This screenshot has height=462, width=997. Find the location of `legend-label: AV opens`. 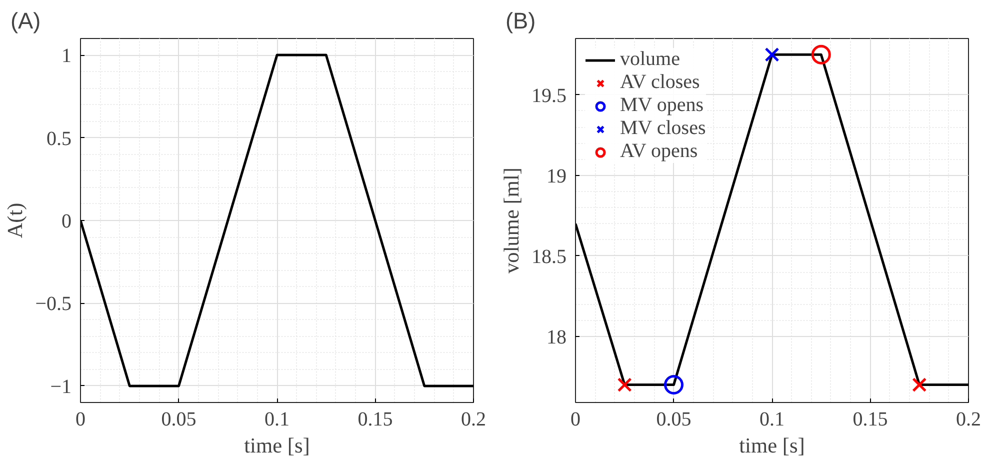

legend-label: AV opens is located at coordinates (659, 151).